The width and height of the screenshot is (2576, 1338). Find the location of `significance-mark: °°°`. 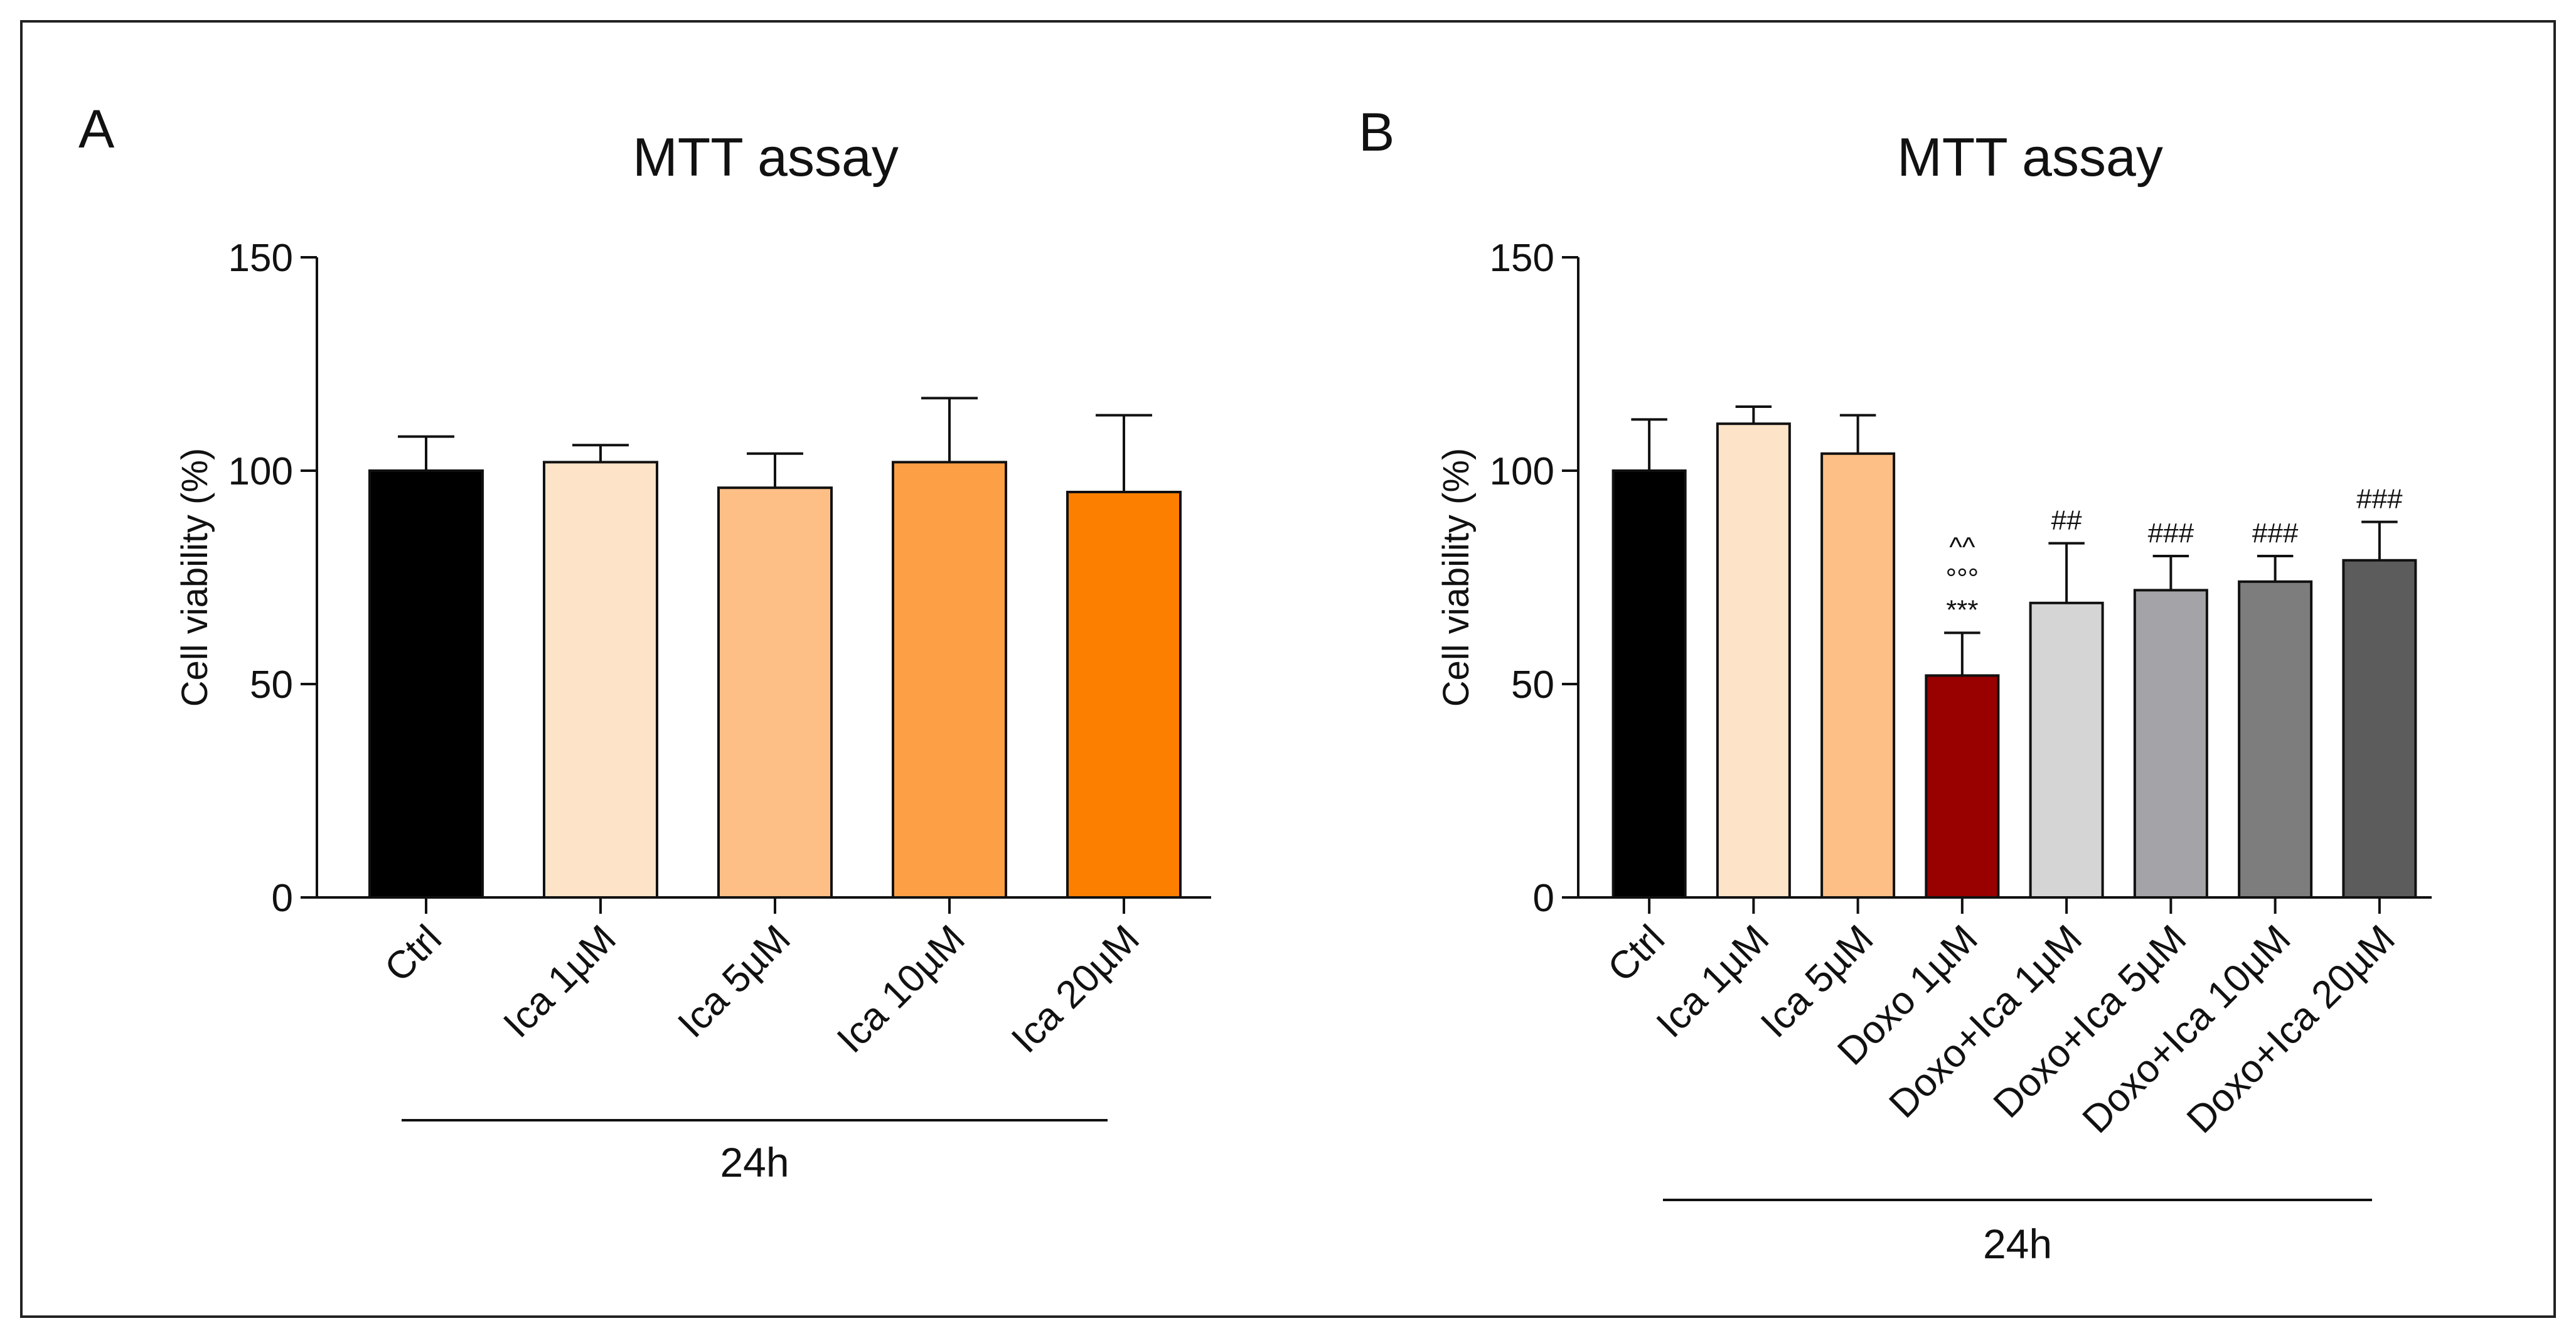

significance-mark: °°° is located at coordinates (1962, 578).